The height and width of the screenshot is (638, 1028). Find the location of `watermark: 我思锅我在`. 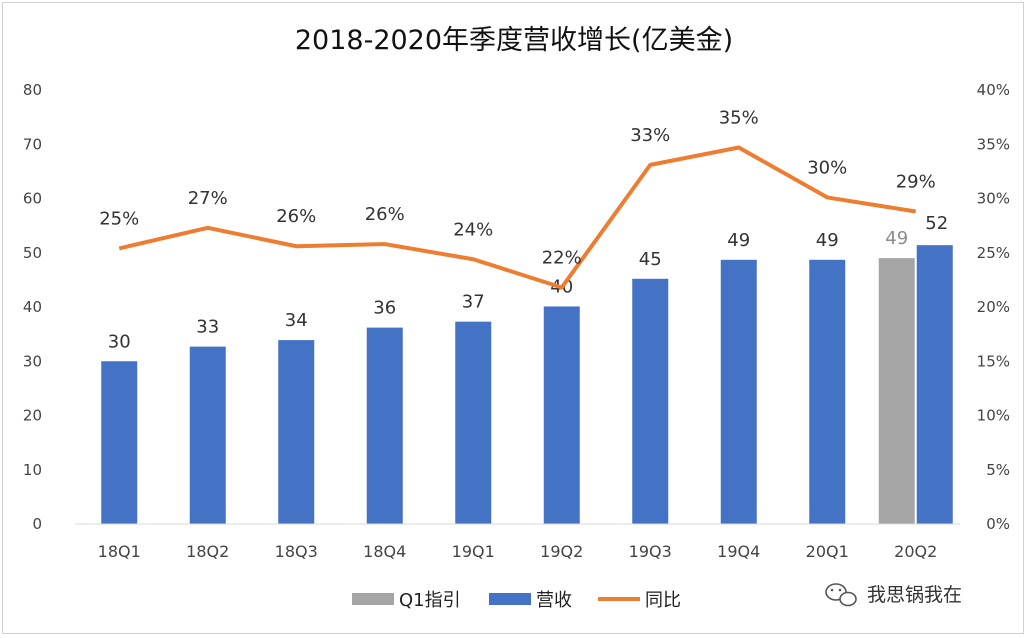

watermark: 我思锅我在 is located at coordinates (893, 595).